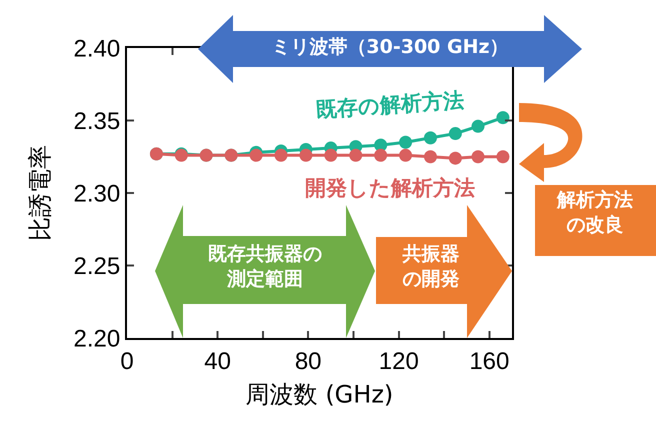 The image size is (656, 422). What do you see at coordinates (96, 338) in the screenshot?
I see `y-tick-label: 2.20` at bounding box center [96, 338].